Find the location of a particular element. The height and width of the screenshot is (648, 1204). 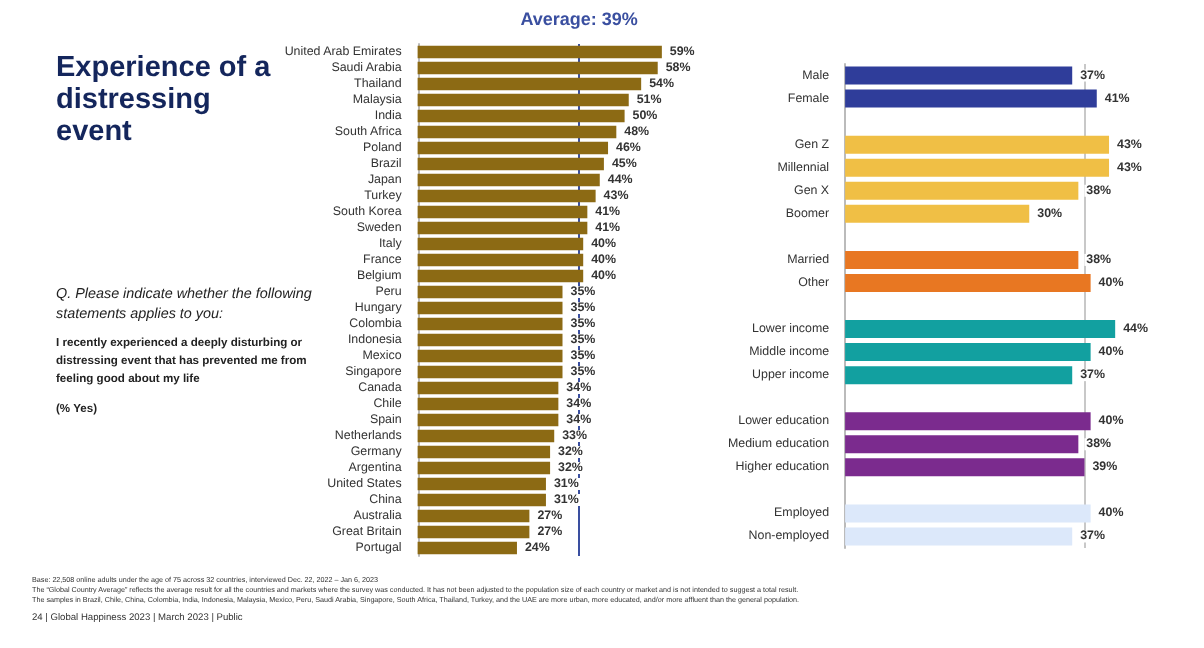

text: Experience of a distressing event is located at coordinates (163, 100).